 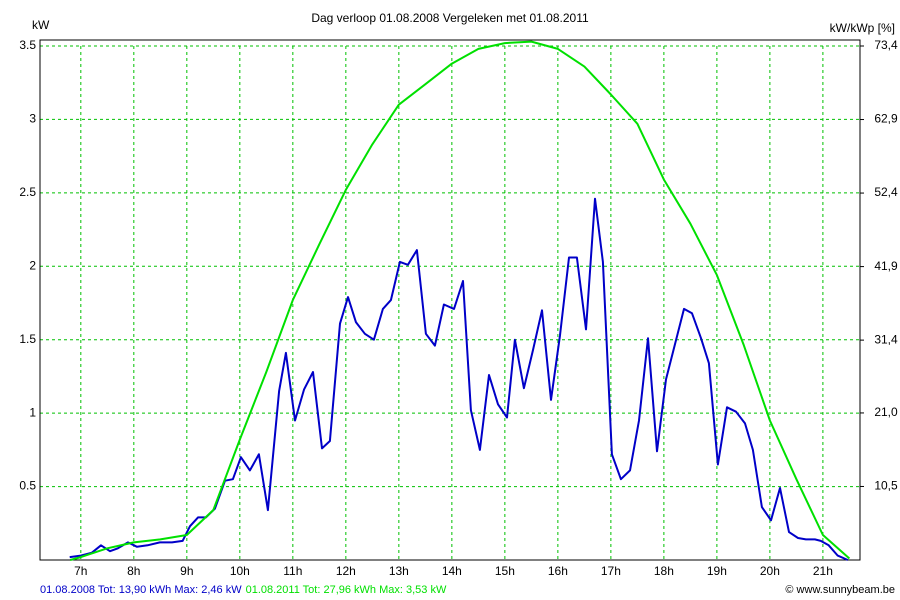 I want to click on y-tick-label: 3.5, so click(x=27, y=45).